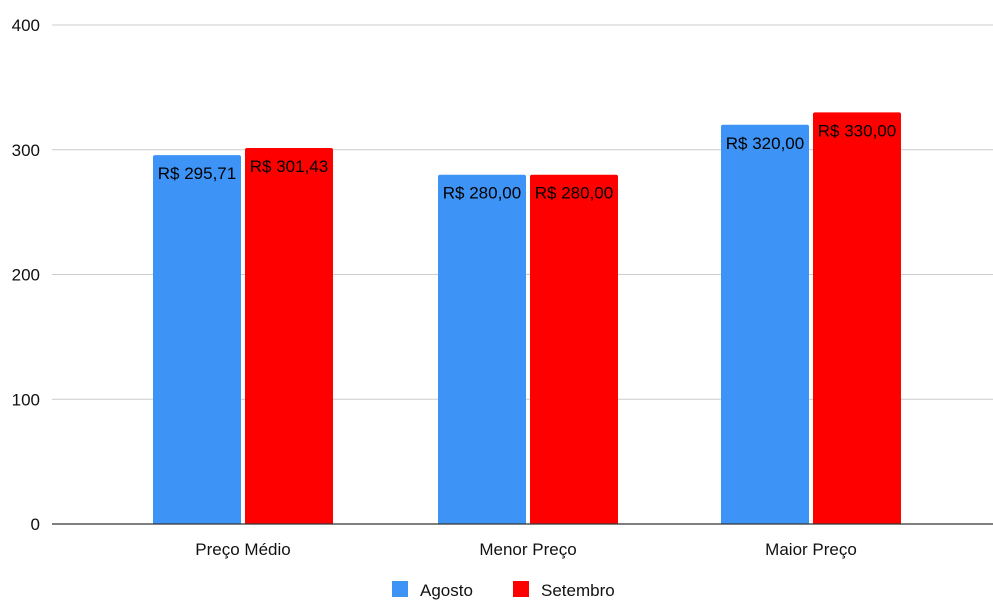  I want to click on data-label: R$ 295,71, so click(197, 173).